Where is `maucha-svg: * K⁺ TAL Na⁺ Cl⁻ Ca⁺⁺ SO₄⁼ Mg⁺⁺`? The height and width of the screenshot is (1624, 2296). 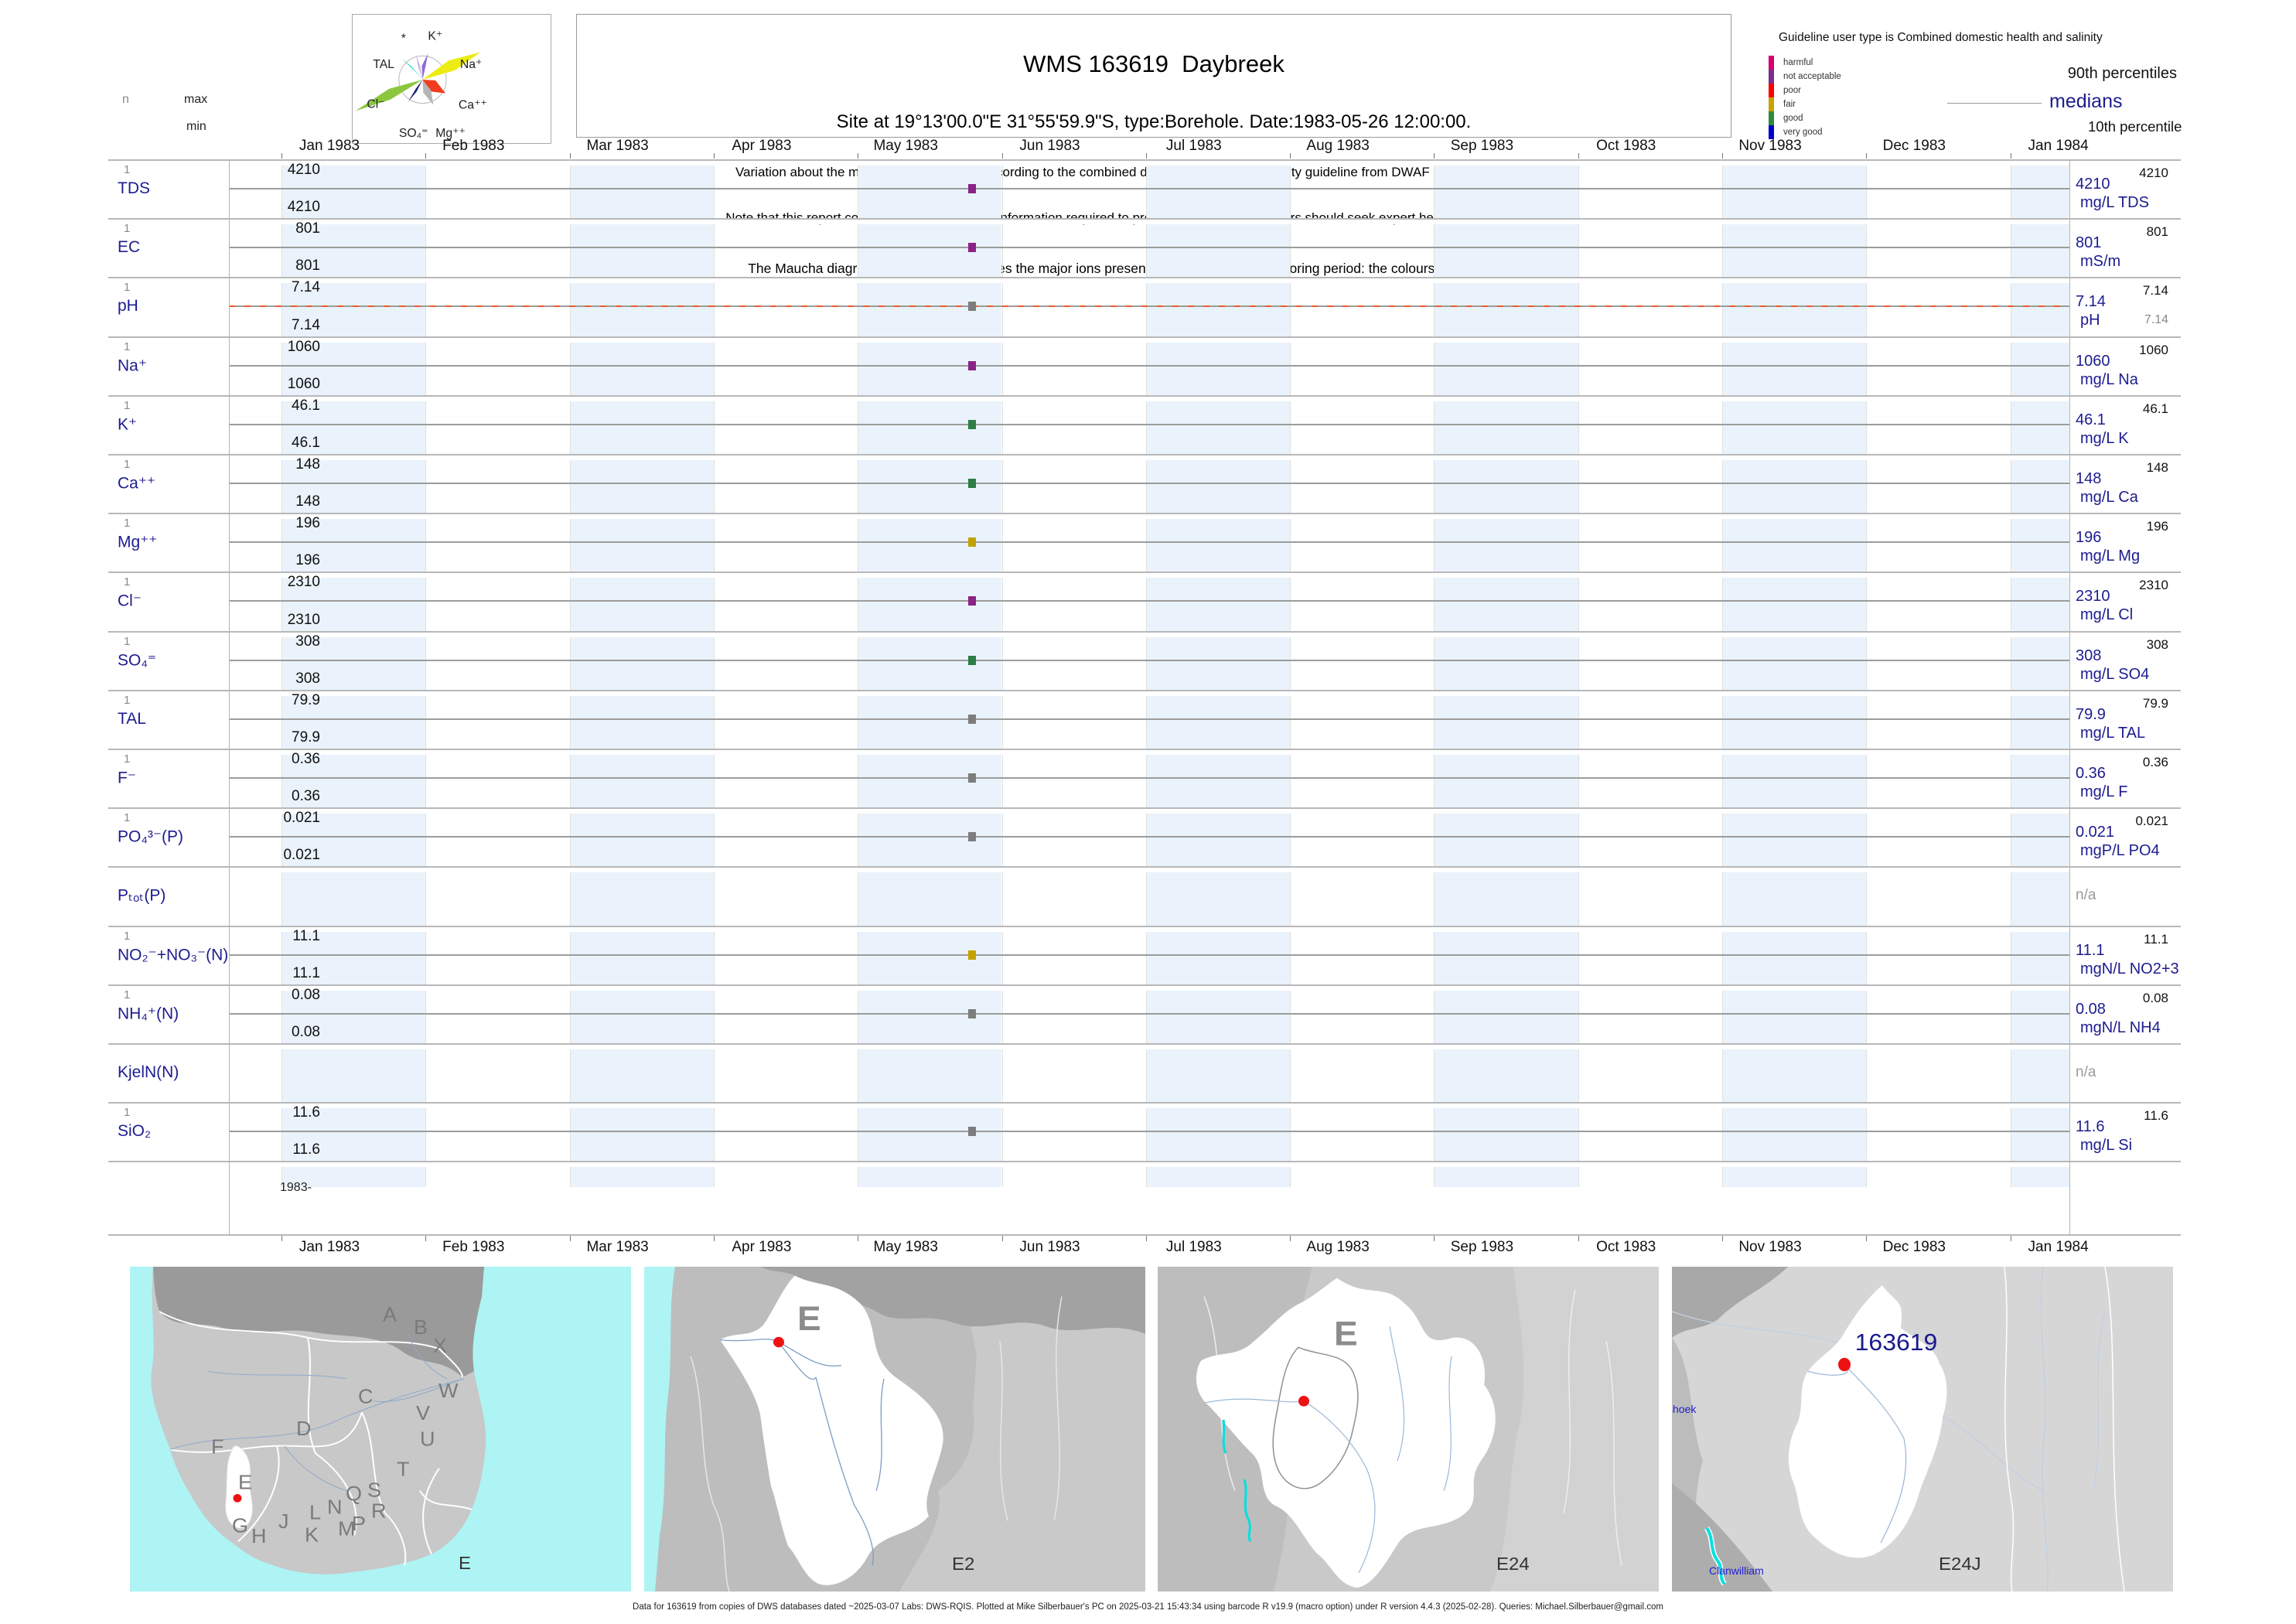
maucha-svg: * K⁺ TAL Na⁺ Cl⁻ Ca⁺⁺ SO₄⁼ Mg⁺⁺ is located at coordinates (421, 85).